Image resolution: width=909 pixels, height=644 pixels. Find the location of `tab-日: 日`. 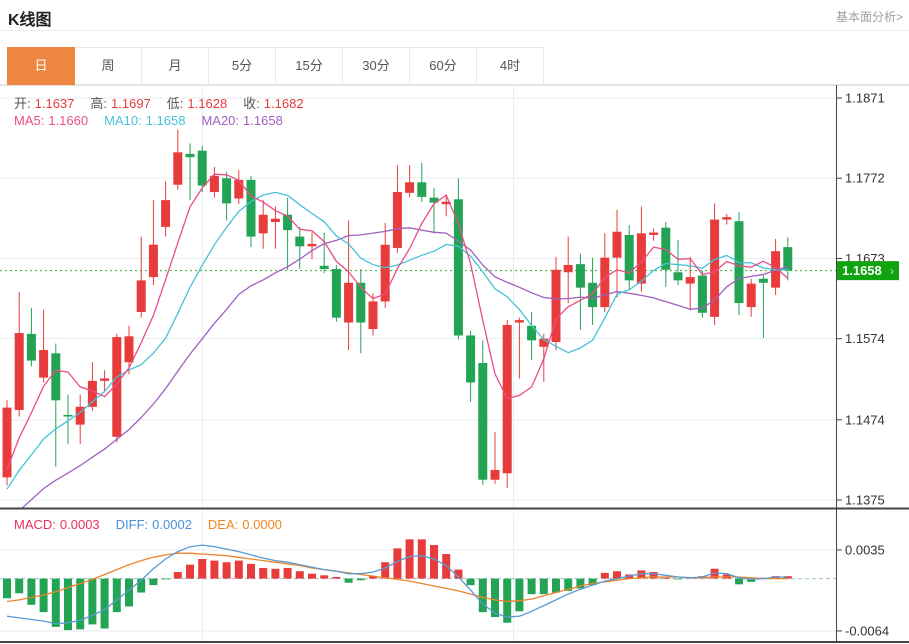

tab-日: 日 is located at coordinates (41, 66).